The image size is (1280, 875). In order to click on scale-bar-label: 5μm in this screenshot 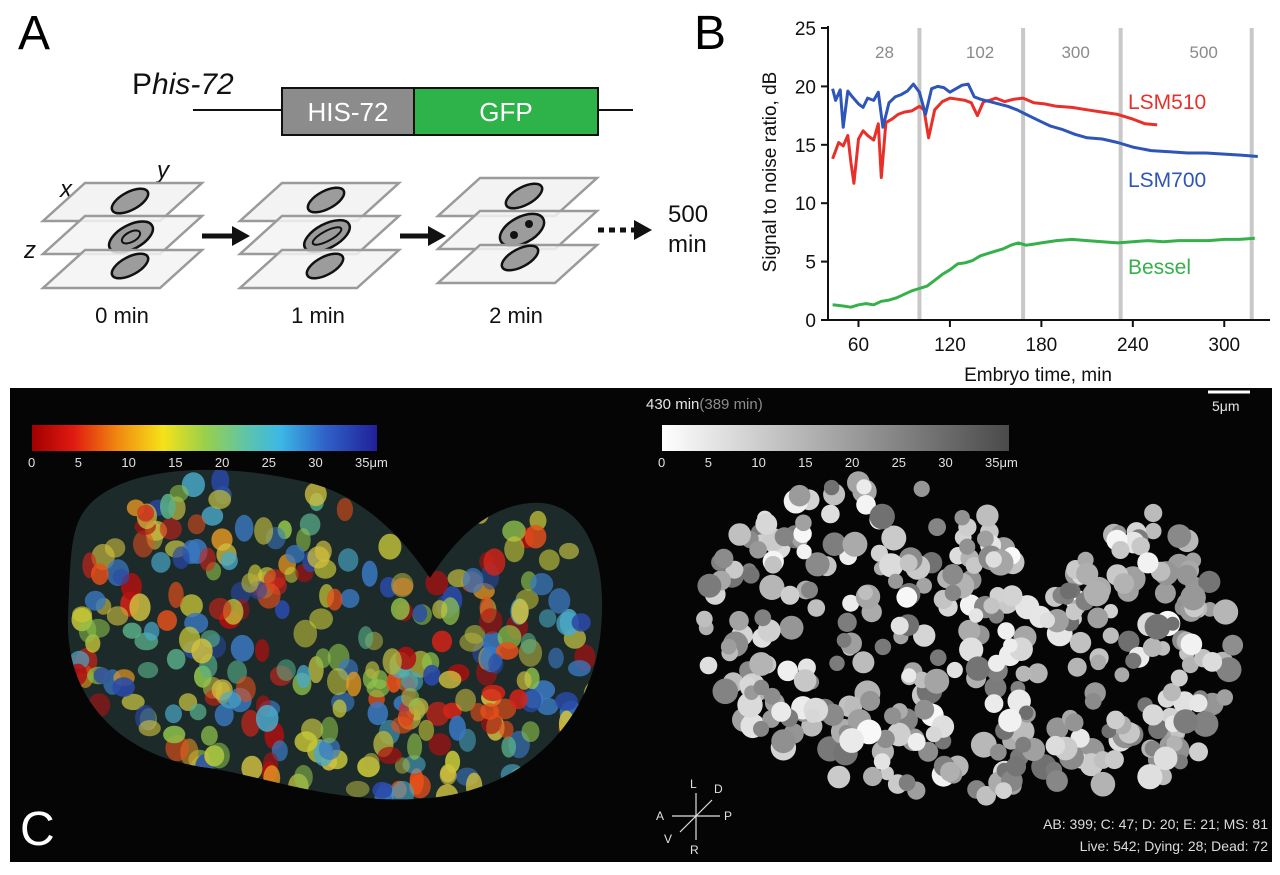, I will do `click(1226, 406)`.